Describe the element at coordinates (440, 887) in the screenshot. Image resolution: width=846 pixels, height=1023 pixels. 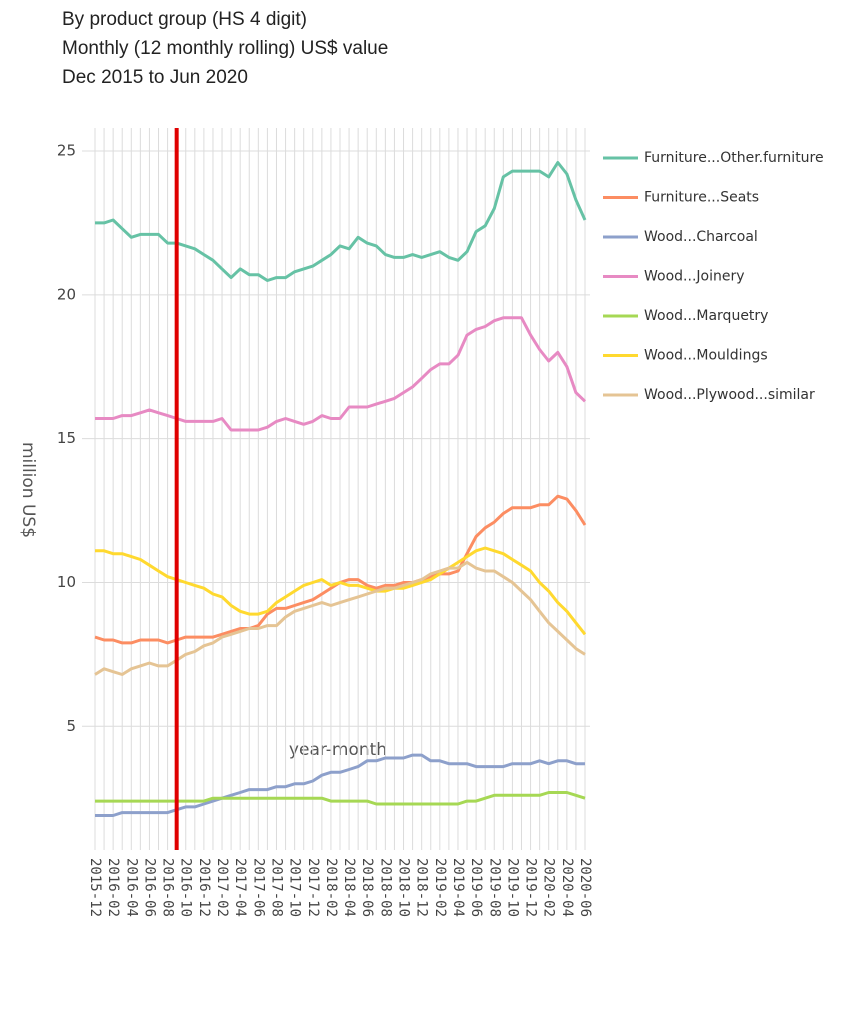
I see `x-tick-label: 2019-02` at that location.